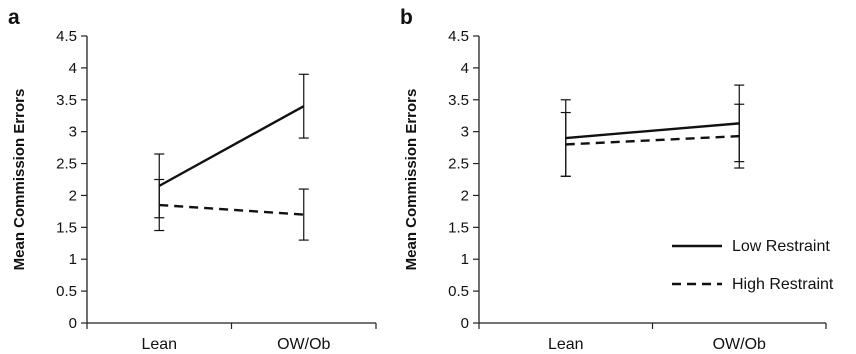  I want to click on legend-label-high-restraint: High Restraint, so click(783, 284).